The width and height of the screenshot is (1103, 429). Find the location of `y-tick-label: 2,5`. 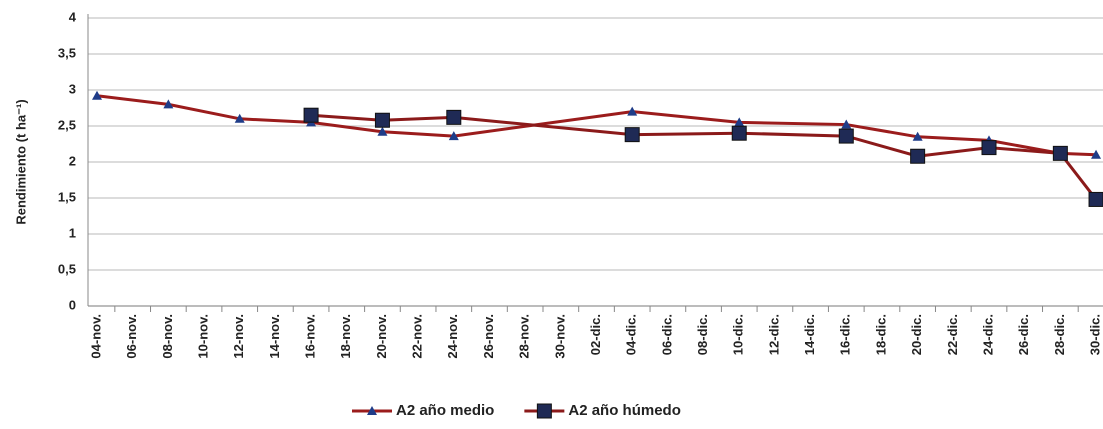

y-tick-label: 2,5 is located at coordinates (67, 124).